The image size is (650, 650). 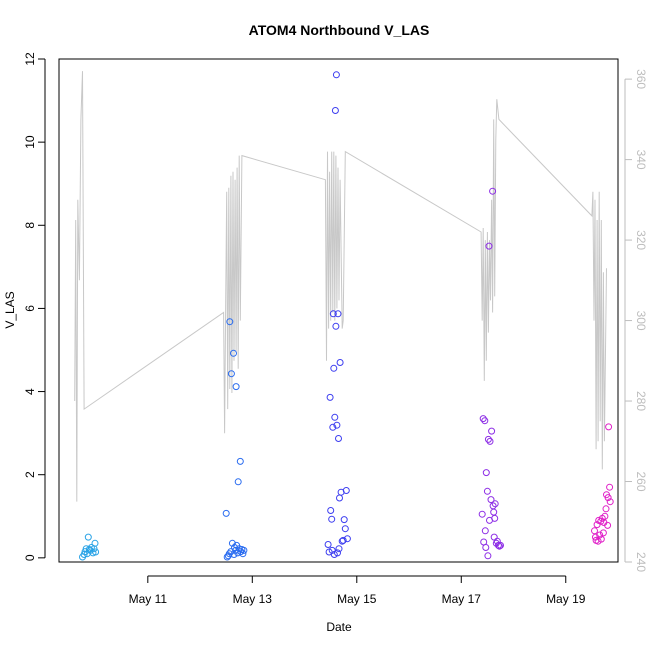 I want to click on y-axis: 0 2 4 6 8 10 12, so click(x=34, y=306).